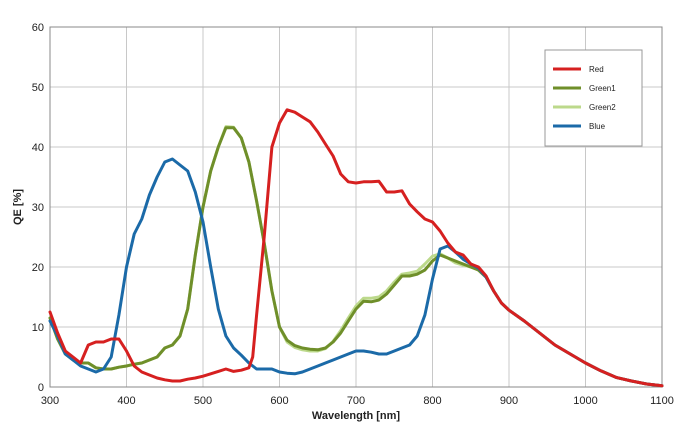 This screenshot has height=428, width=690. Describe the element at coordinates (126, 401) in the screenshot. I see `x-tick-label: 400` at that location.